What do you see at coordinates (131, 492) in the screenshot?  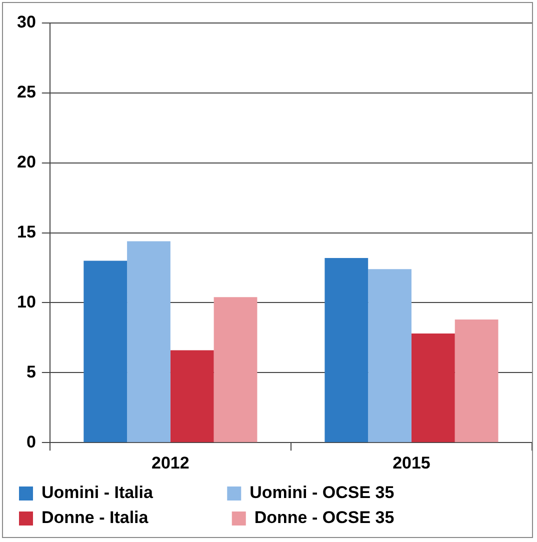 I see `legend-label: Uomini - Italia` at bounding box center [131, 492].